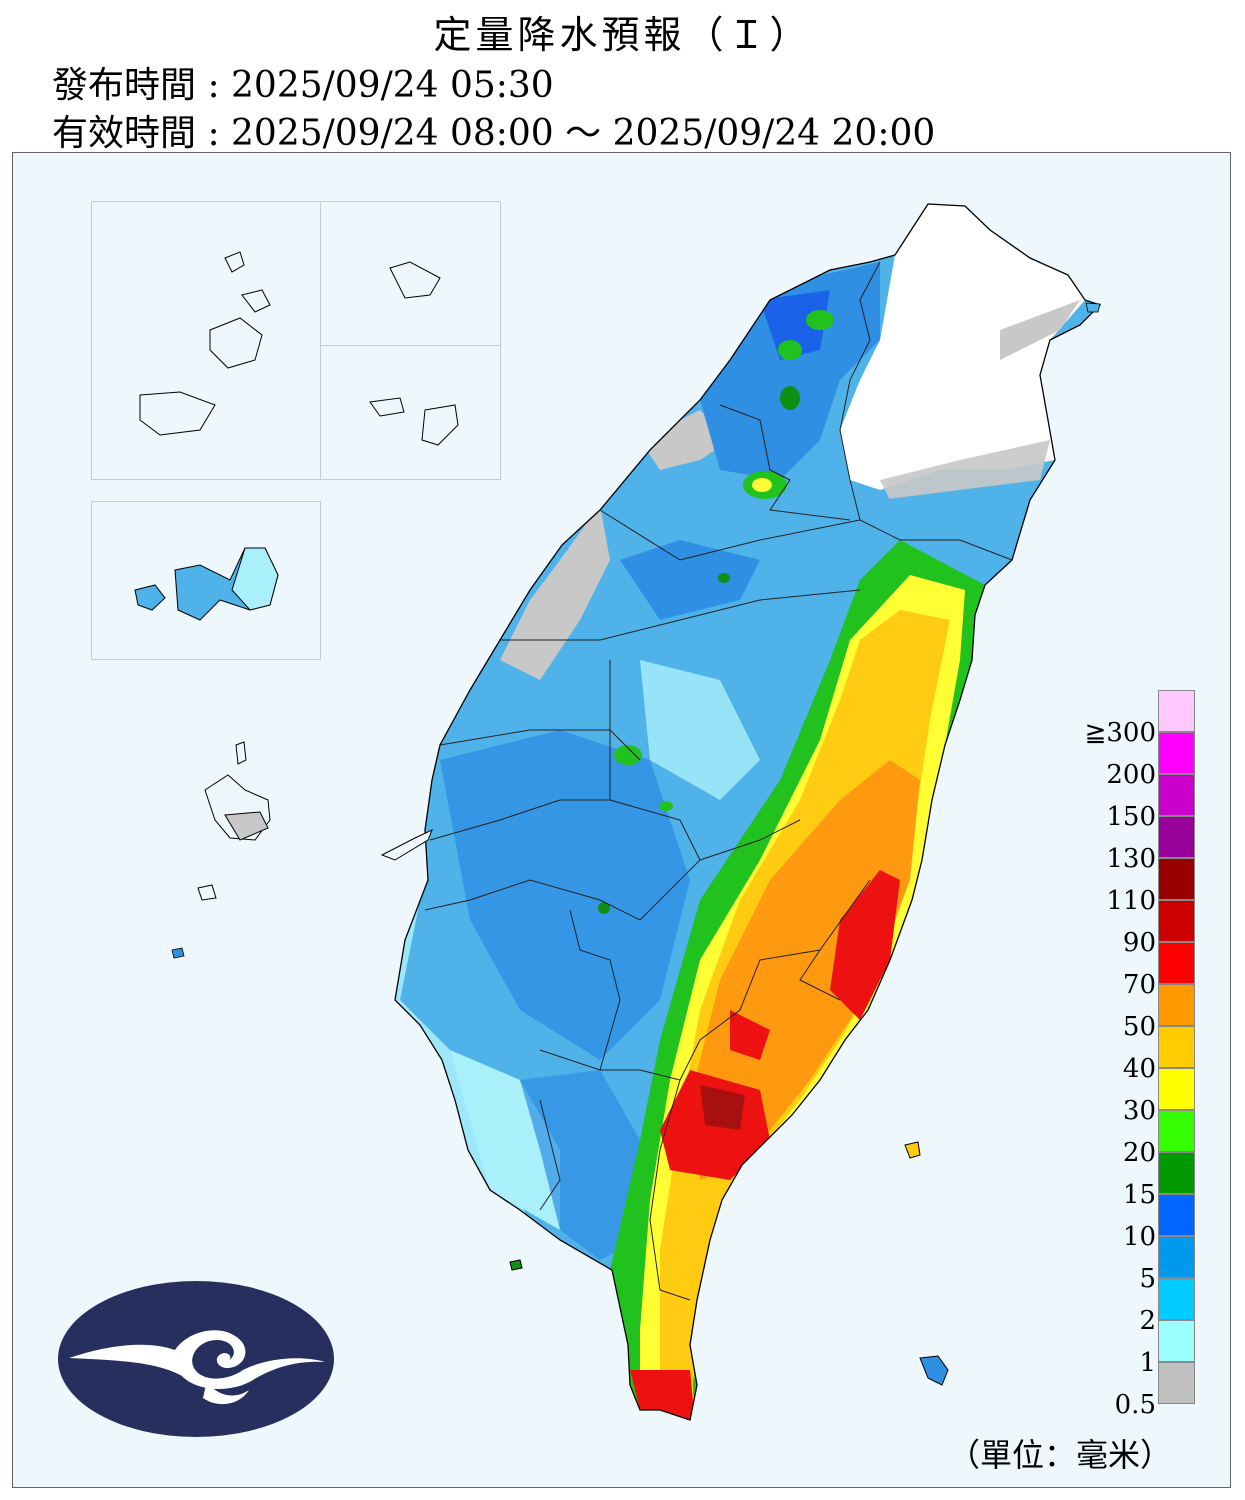 The height and width of the screenshot is (1500, 1245). Describe the element at coordinates (1139, 1069) in the screenshot. I see `legend-label: 40` at that location.